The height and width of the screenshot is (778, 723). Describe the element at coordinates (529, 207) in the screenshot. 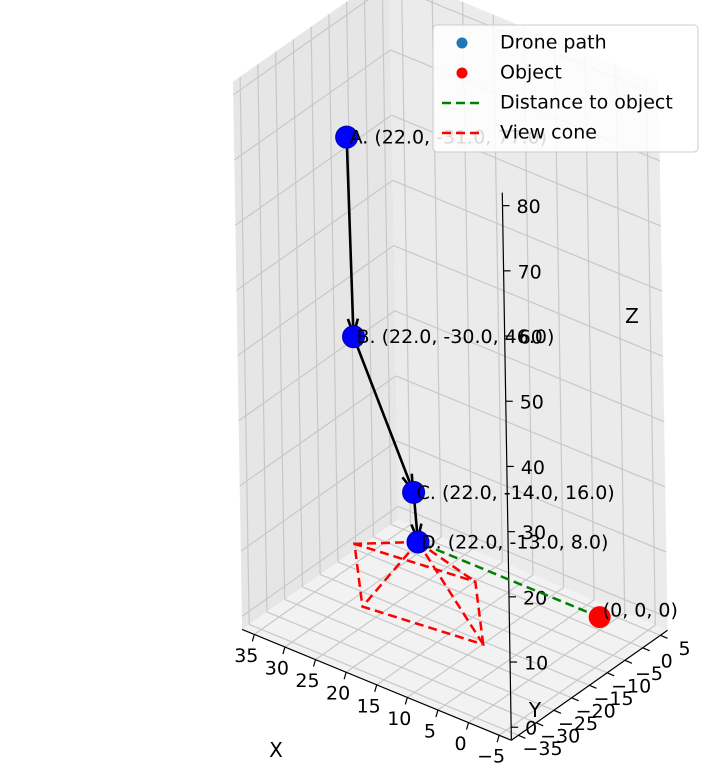

I see `z-tick-label: 80` at that location.